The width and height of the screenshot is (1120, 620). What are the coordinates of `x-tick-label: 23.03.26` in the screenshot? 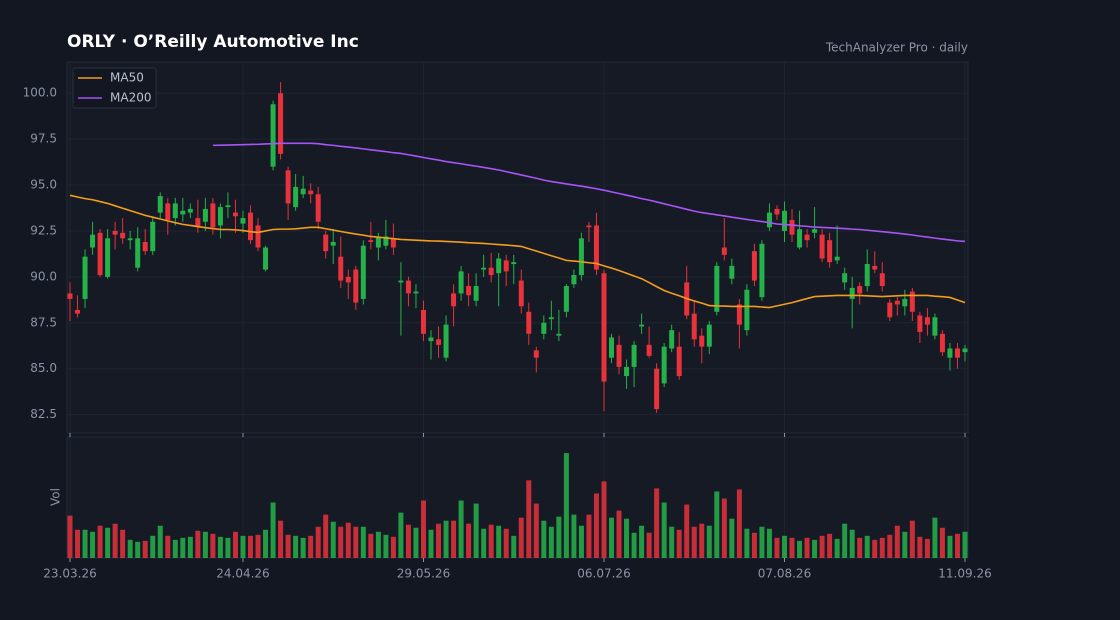 It's located at (69, 574).